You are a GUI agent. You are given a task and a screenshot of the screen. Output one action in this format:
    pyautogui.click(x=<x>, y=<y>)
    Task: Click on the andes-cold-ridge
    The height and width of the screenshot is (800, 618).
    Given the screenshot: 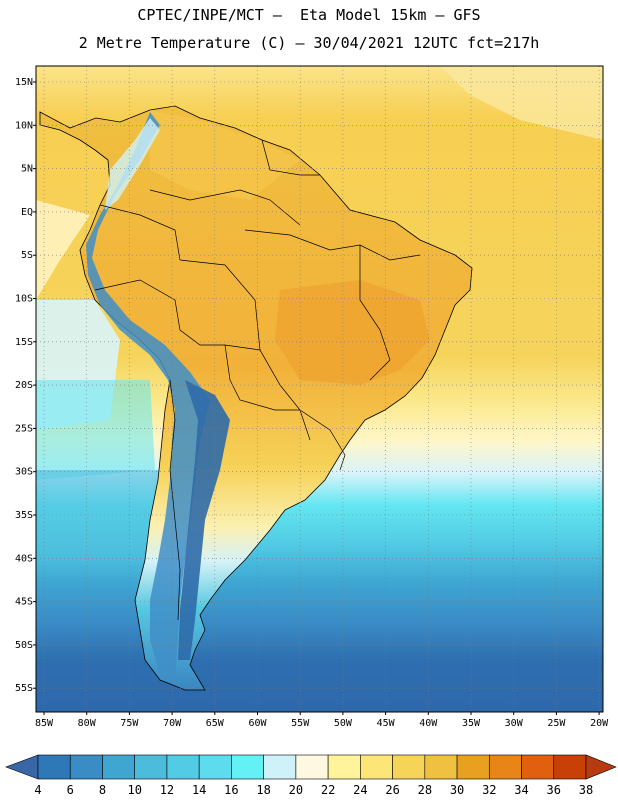 What is the action you would take?
    pyautogui.click(x=148, y=396)
    